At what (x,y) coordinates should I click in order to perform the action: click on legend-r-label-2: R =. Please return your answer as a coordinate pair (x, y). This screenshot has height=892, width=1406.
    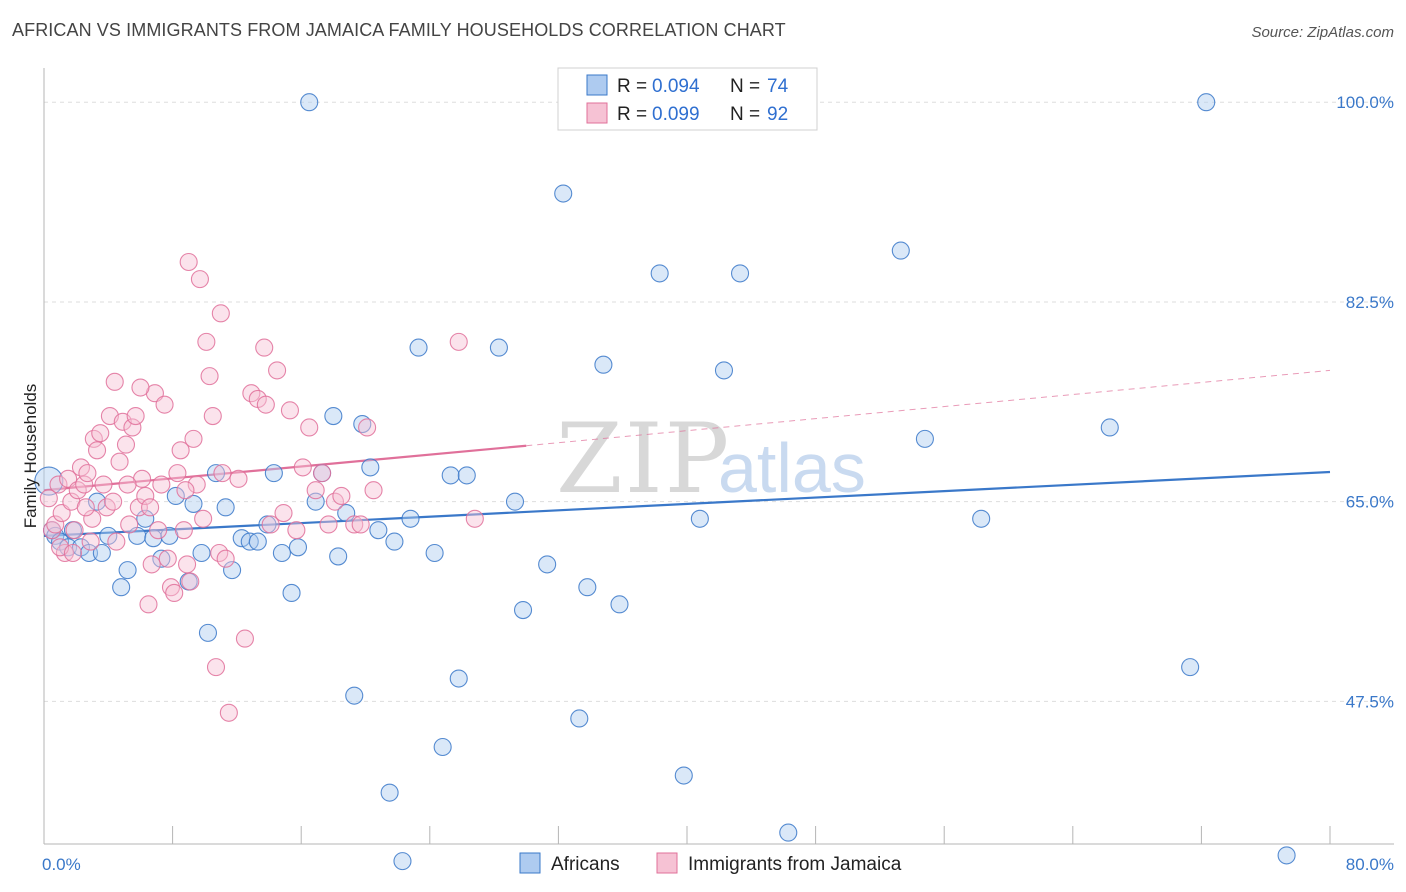
    Looking at the image, I should click on (632, 114).